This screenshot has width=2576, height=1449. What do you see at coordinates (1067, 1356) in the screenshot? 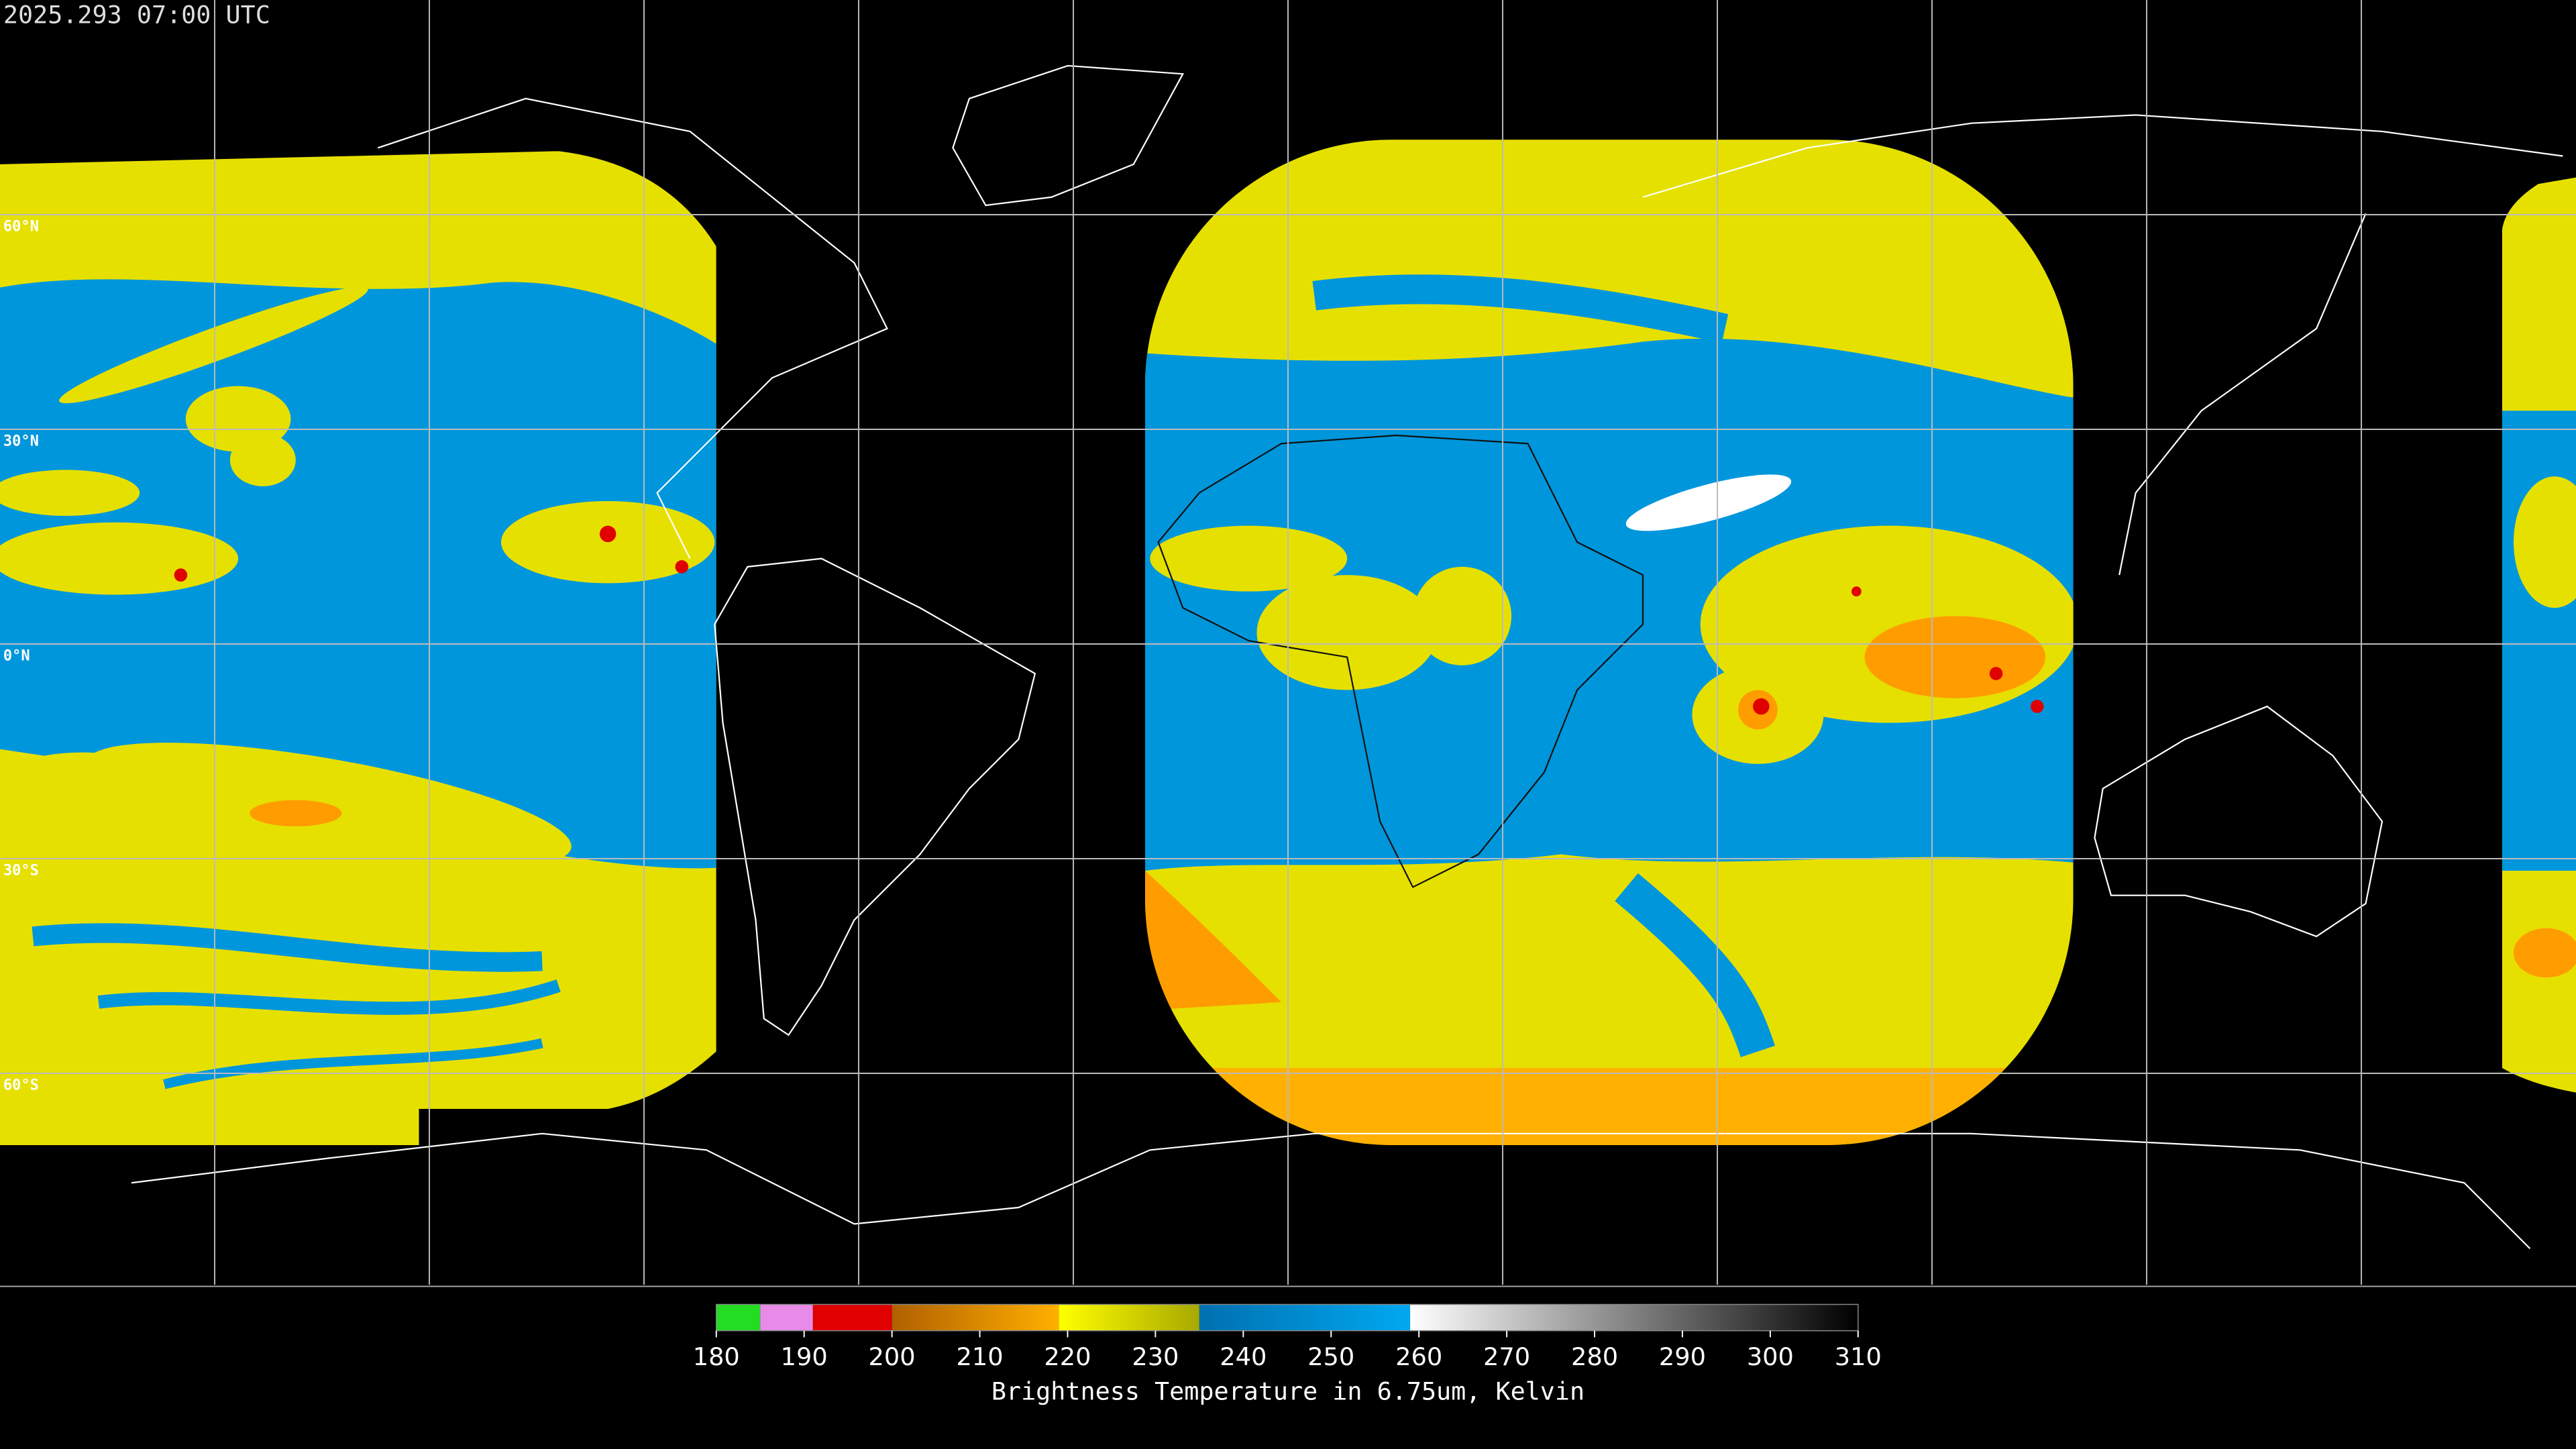
I see `colorbar-tick-label: 220` at bounding box center [1067, 1356].